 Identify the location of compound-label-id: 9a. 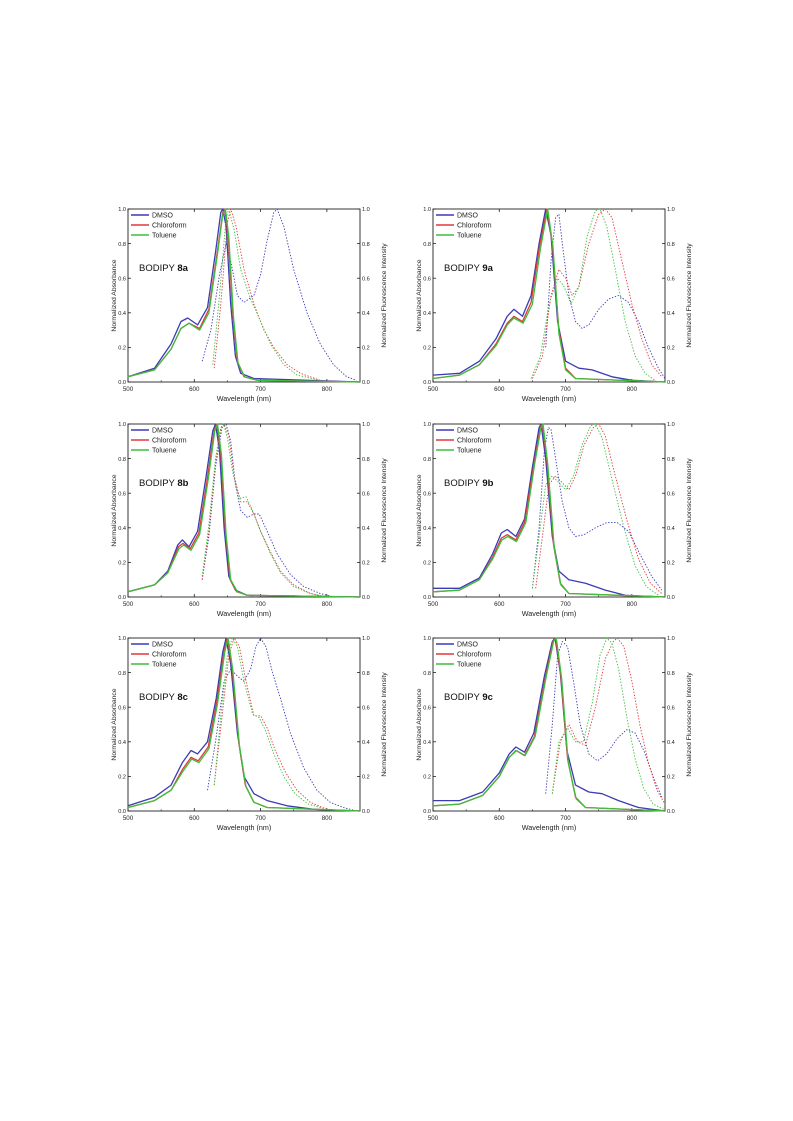
(487, 268).